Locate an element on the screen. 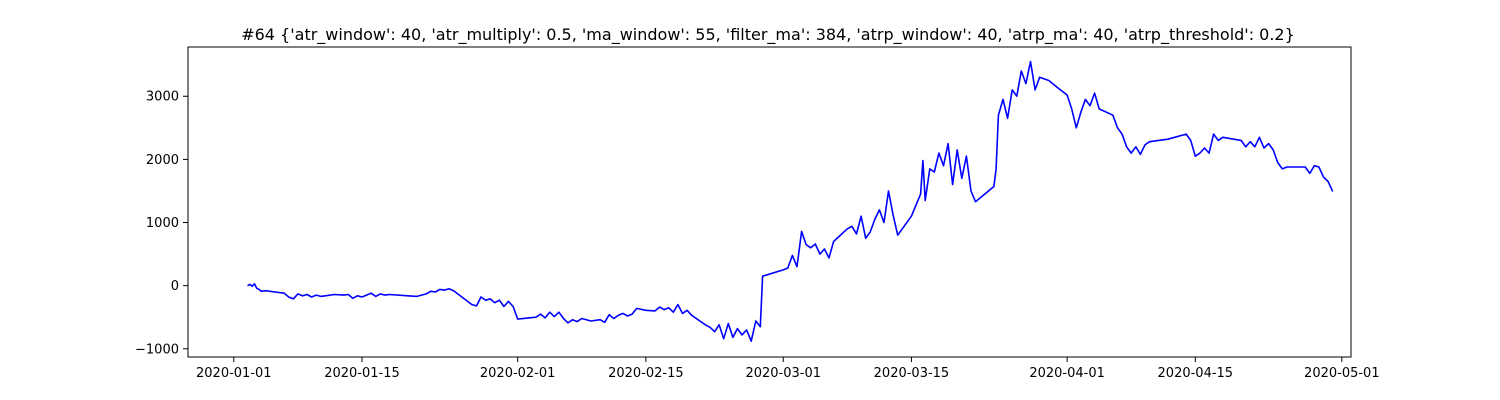 This screenshot has width=1500, height=400. x-tick-label: 2020-01-15 is located at coordinates (362, 373).